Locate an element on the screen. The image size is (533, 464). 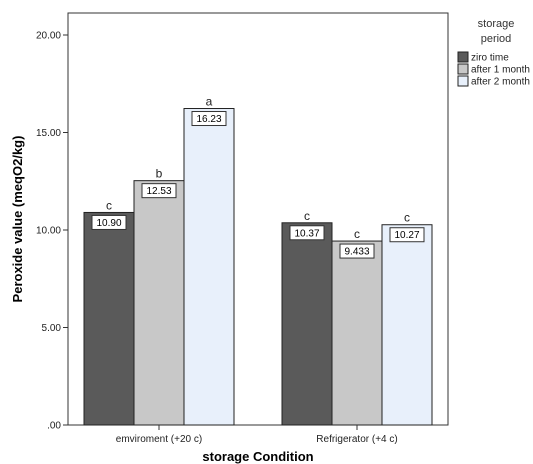
legend-title-line-1: storage is located at coordinates (496, 24).